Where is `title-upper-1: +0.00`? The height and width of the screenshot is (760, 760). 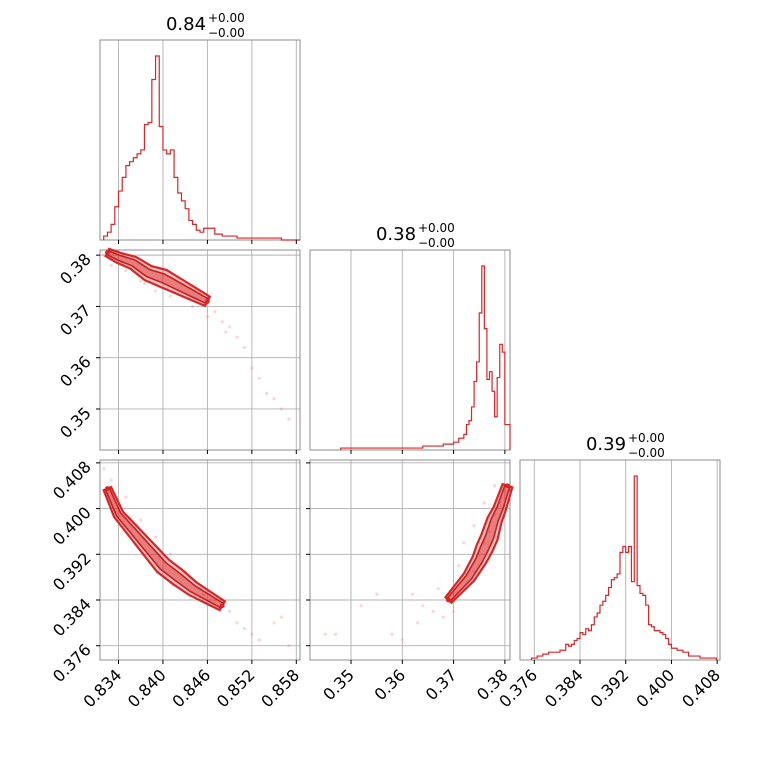
title-upper-1: +0.00 is located at coordinates (436, 228).